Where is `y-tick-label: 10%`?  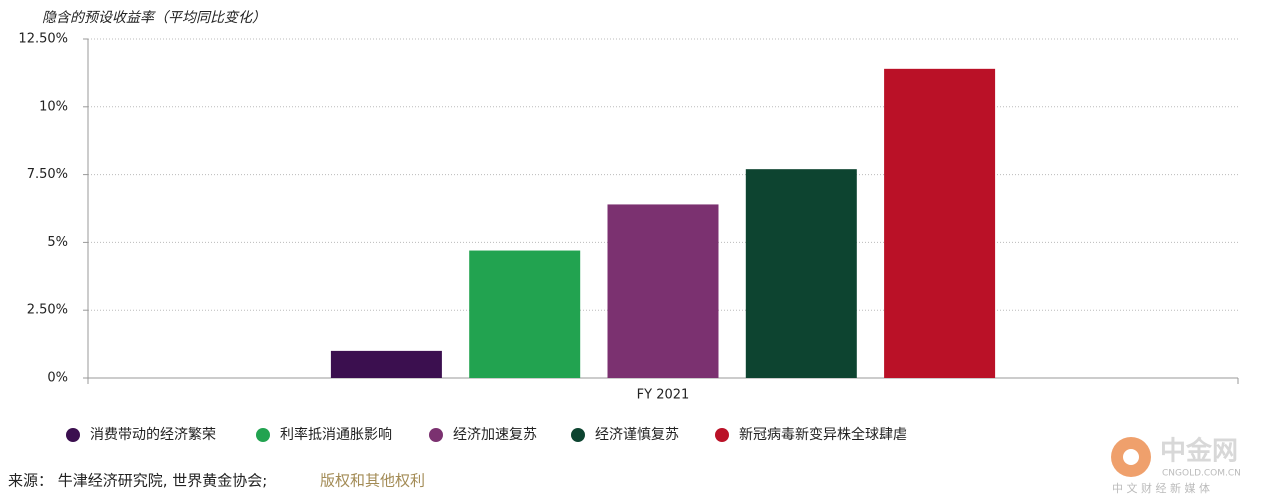
y-tick-label: 10% is located at coordinates (53, 106).